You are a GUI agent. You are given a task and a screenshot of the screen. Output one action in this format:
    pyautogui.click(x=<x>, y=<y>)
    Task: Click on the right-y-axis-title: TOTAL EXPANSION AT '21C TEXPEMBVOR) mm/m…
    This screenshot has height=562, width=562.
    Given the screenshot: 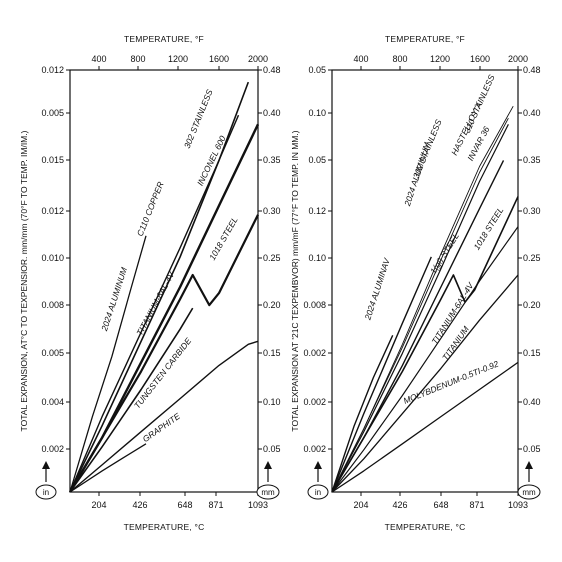 What is the action you would take?
    pyautogui.click(x=295, y=280)
    